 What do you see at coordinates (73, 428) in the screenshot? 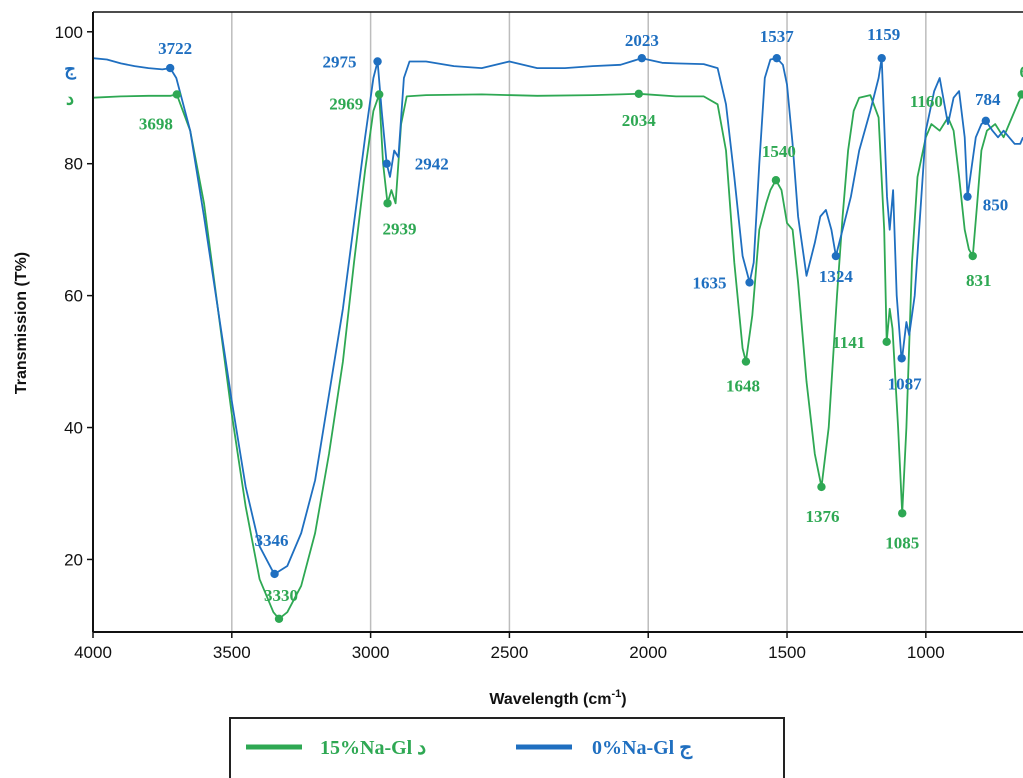
I see `y-tick-label: 40` at bounding box center [73, 428].